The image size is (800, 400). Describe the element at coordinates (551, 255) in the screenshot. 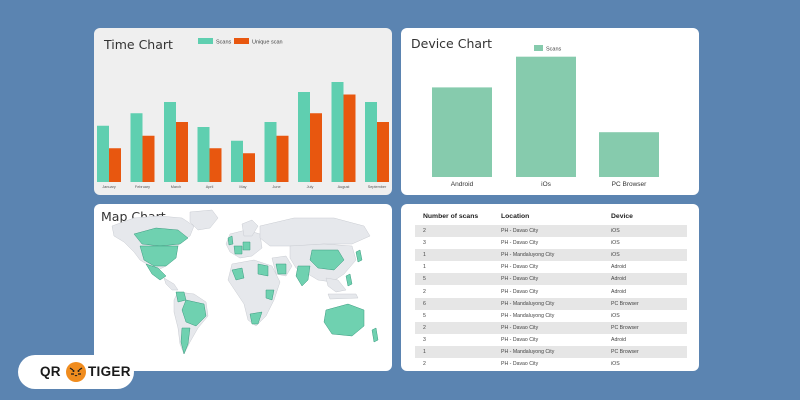

I see `table-row: 1 PH - Mandaluyong City iOS` at that location.